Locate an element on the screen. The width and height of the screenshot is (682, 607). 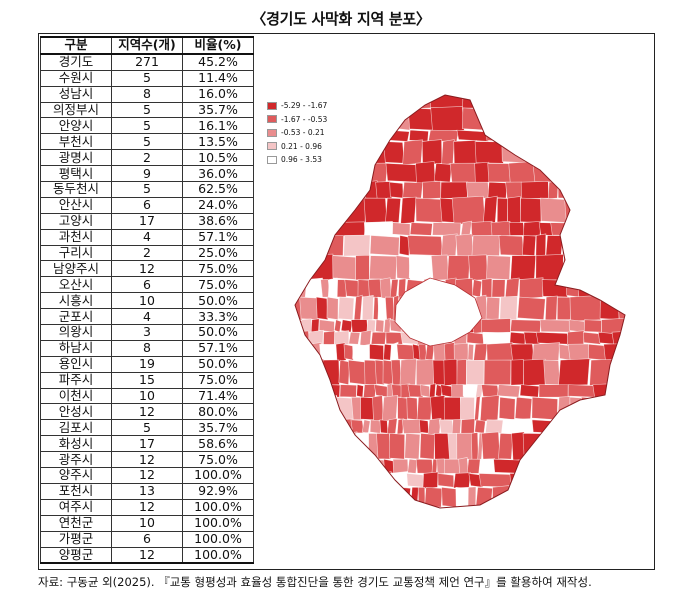
region-cell: 포천시 is located at coordinates (76, 491).